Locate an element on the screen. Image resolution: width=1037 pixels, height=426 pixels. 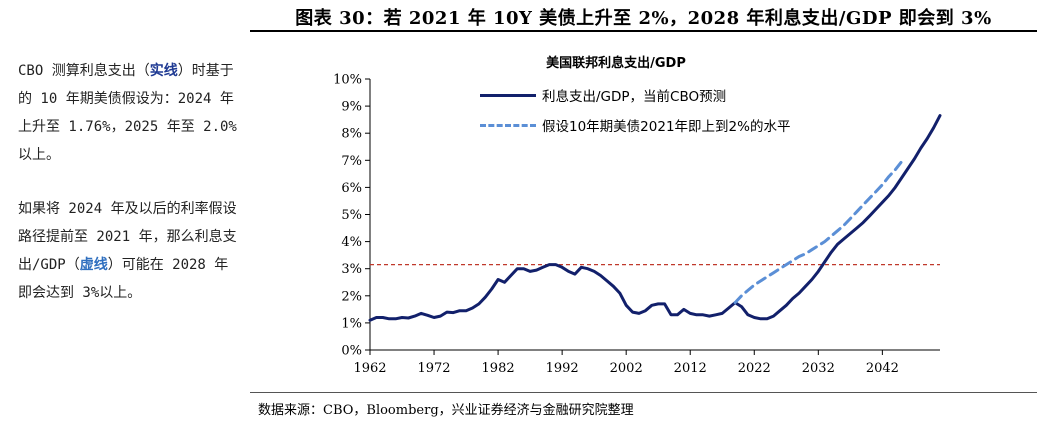
legend-item-dashed: 假设10年期美债2021年即上到2%的水平 is located at coordinates (635, 125).